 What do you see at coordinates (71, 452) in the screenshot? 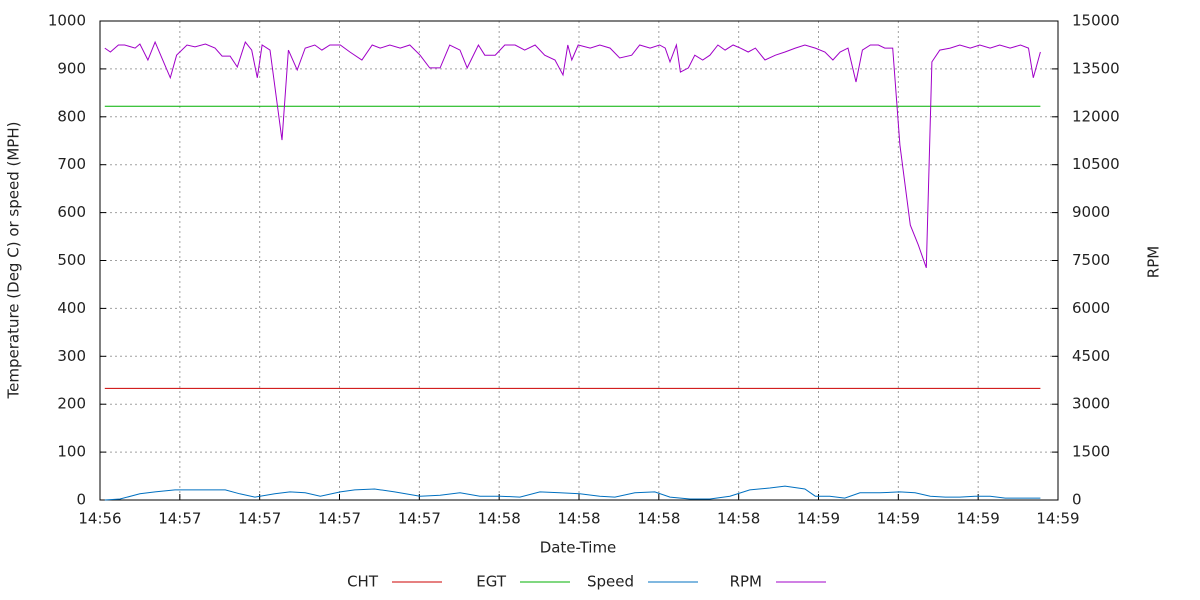
I see `y-tick-label: 100` at bounding box center [71, 452].